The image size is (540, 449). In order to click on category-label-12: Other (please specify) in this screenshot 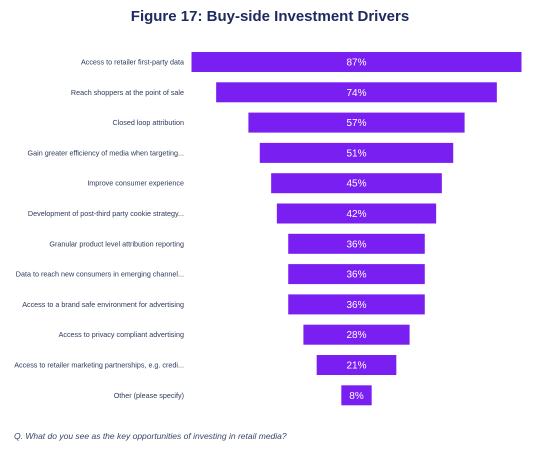, I will do `click(149, 395)`.